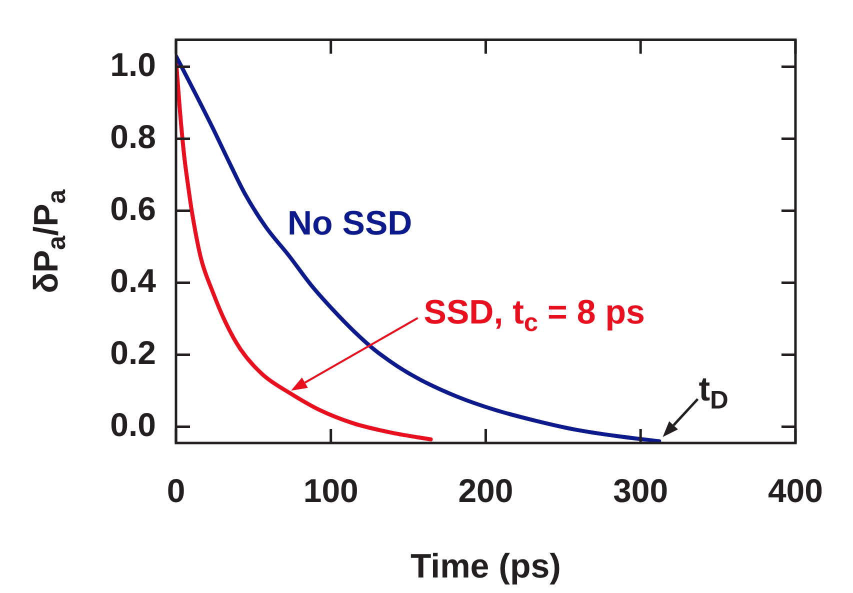 The height and width of the screenshot is (593, 853). I want to click on y-tick-label: 0.4, so click(133, 280).